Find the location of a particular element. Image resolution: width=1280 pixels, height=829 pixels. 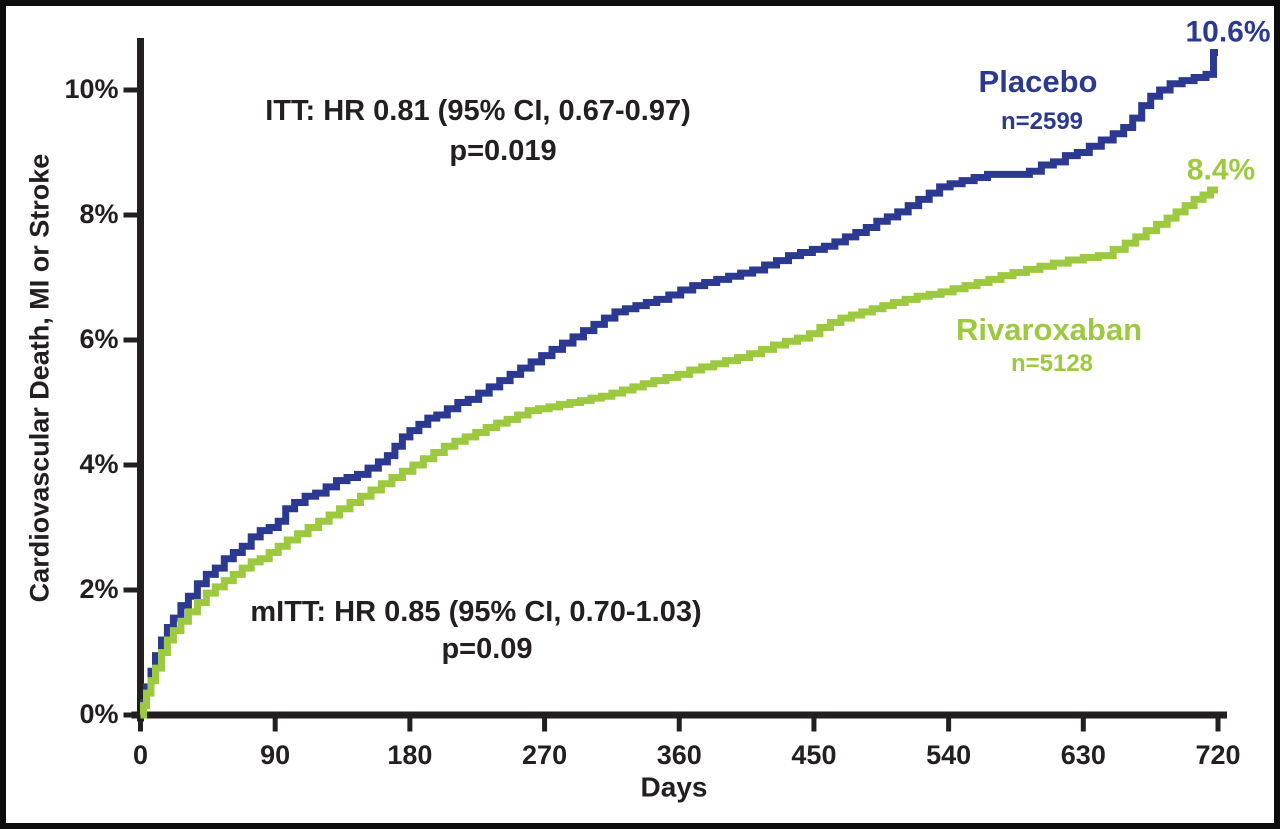

x-axis-title: Days is located at coordinates (674, 787).